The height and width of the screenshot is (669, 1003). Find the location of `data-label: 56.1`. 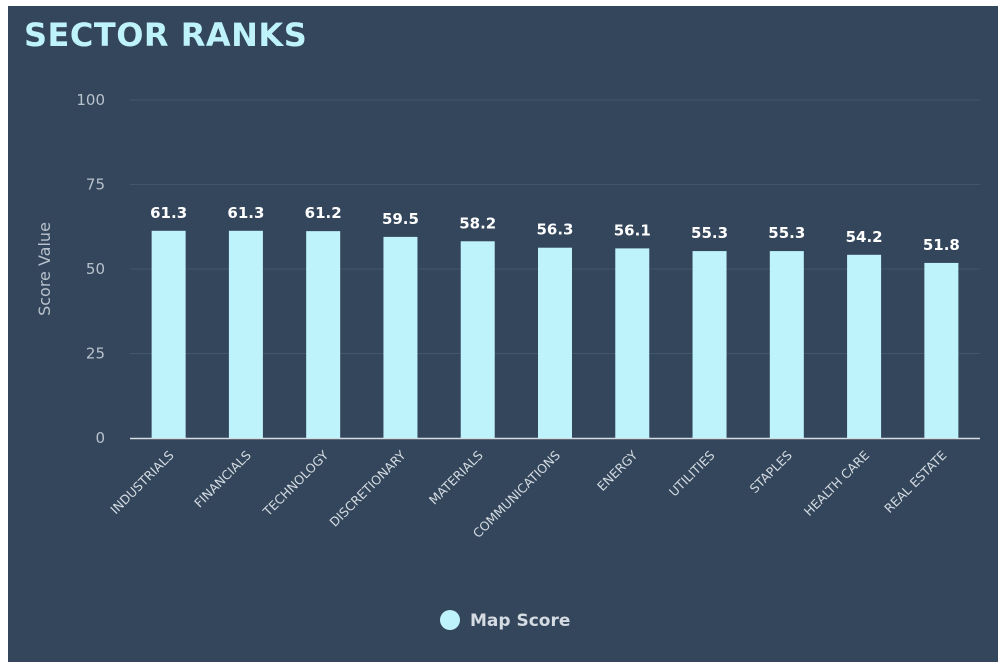

data-label: 56.1 is located at coordinates (632, 230).